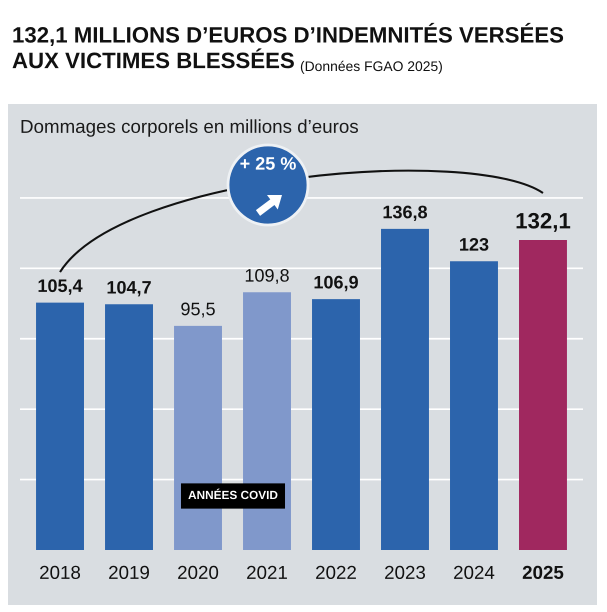 The image size is (607, 612). What do you see at coordinates (543, 222) in the screenshot?
I see `data-label: 132,1` at bounding box center [543, 222].